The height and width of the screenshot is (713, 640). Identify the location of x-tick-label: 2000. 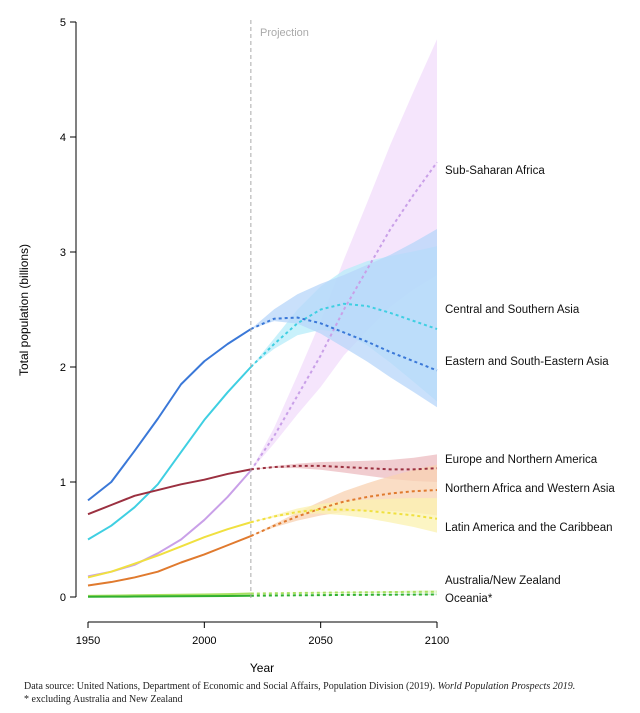
(204, 641).